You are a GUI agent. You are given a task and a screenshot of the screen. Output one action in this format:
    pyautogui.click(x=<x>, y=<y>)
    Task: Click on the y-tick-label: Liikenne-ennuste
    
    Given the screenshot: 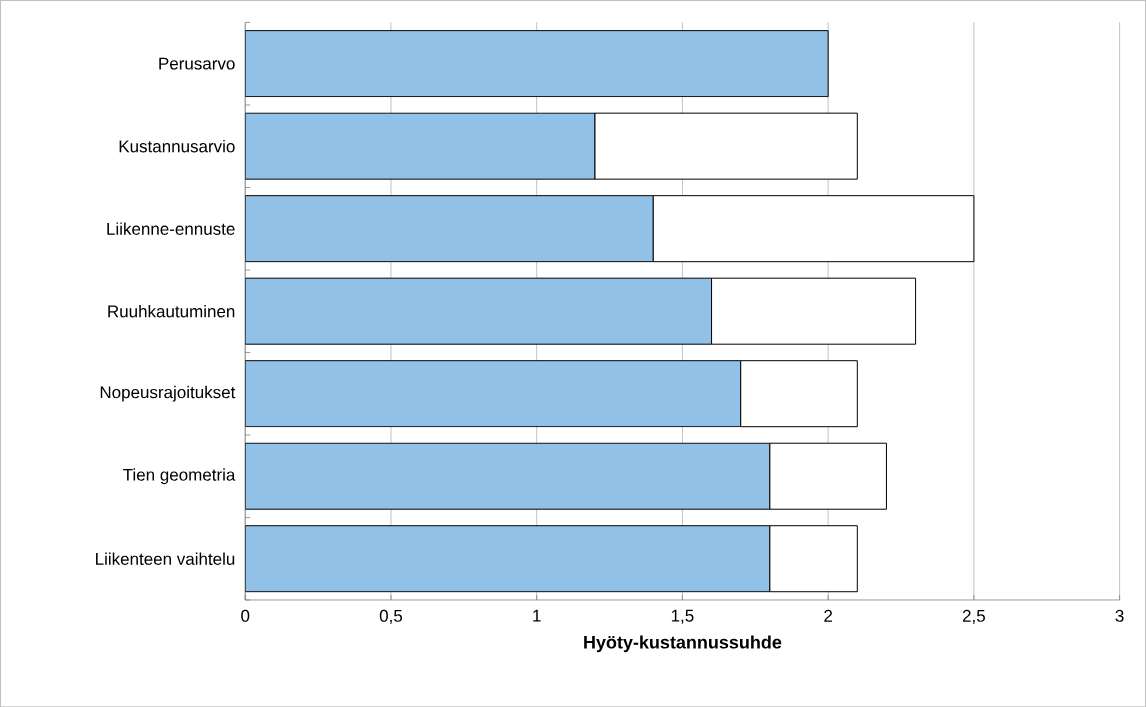 What is the action you would take?
    pyautogui.click(x=171, y=228)
    